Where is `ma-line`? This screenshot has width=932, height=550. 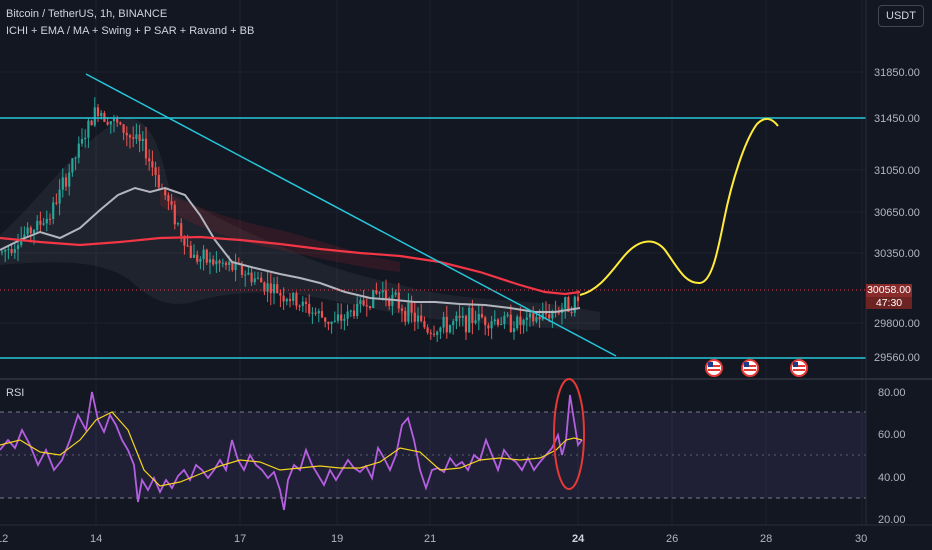 ma-line is located at coordinates (290, 249).